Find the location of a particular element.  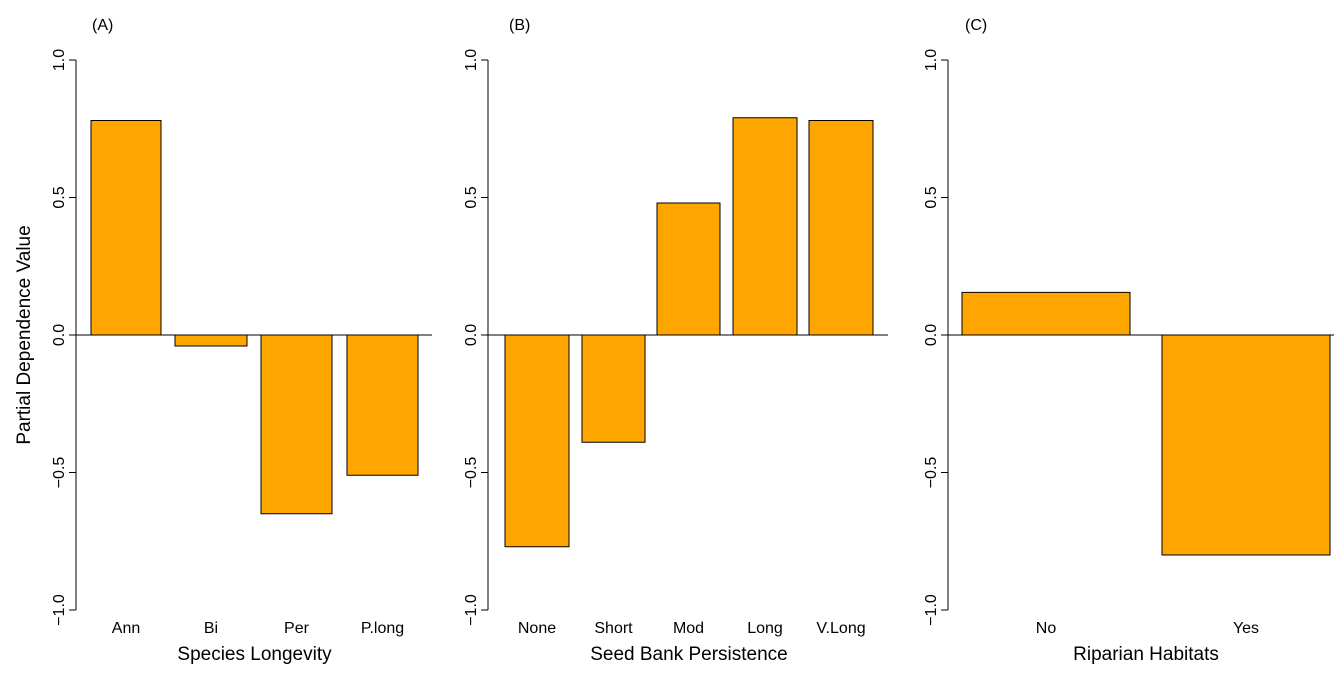

bar-long is located at coordinates (765, 226).